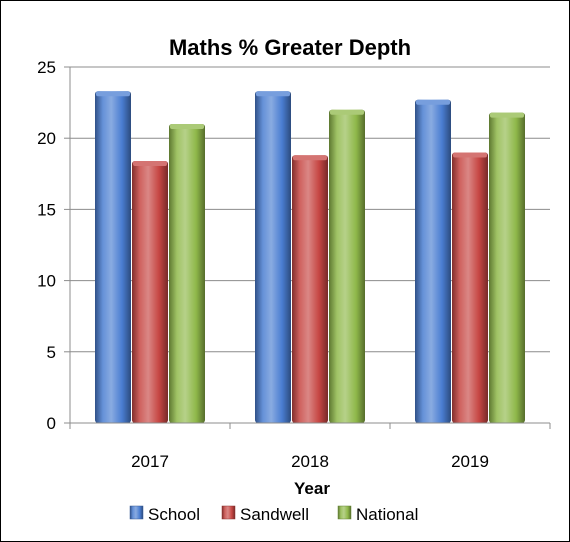 Image resolution: width=570 pixels, height=542 pixels. Describe the element at coordinates (507, 268) in the screenshot. I see `bar-national-2019` at that location.